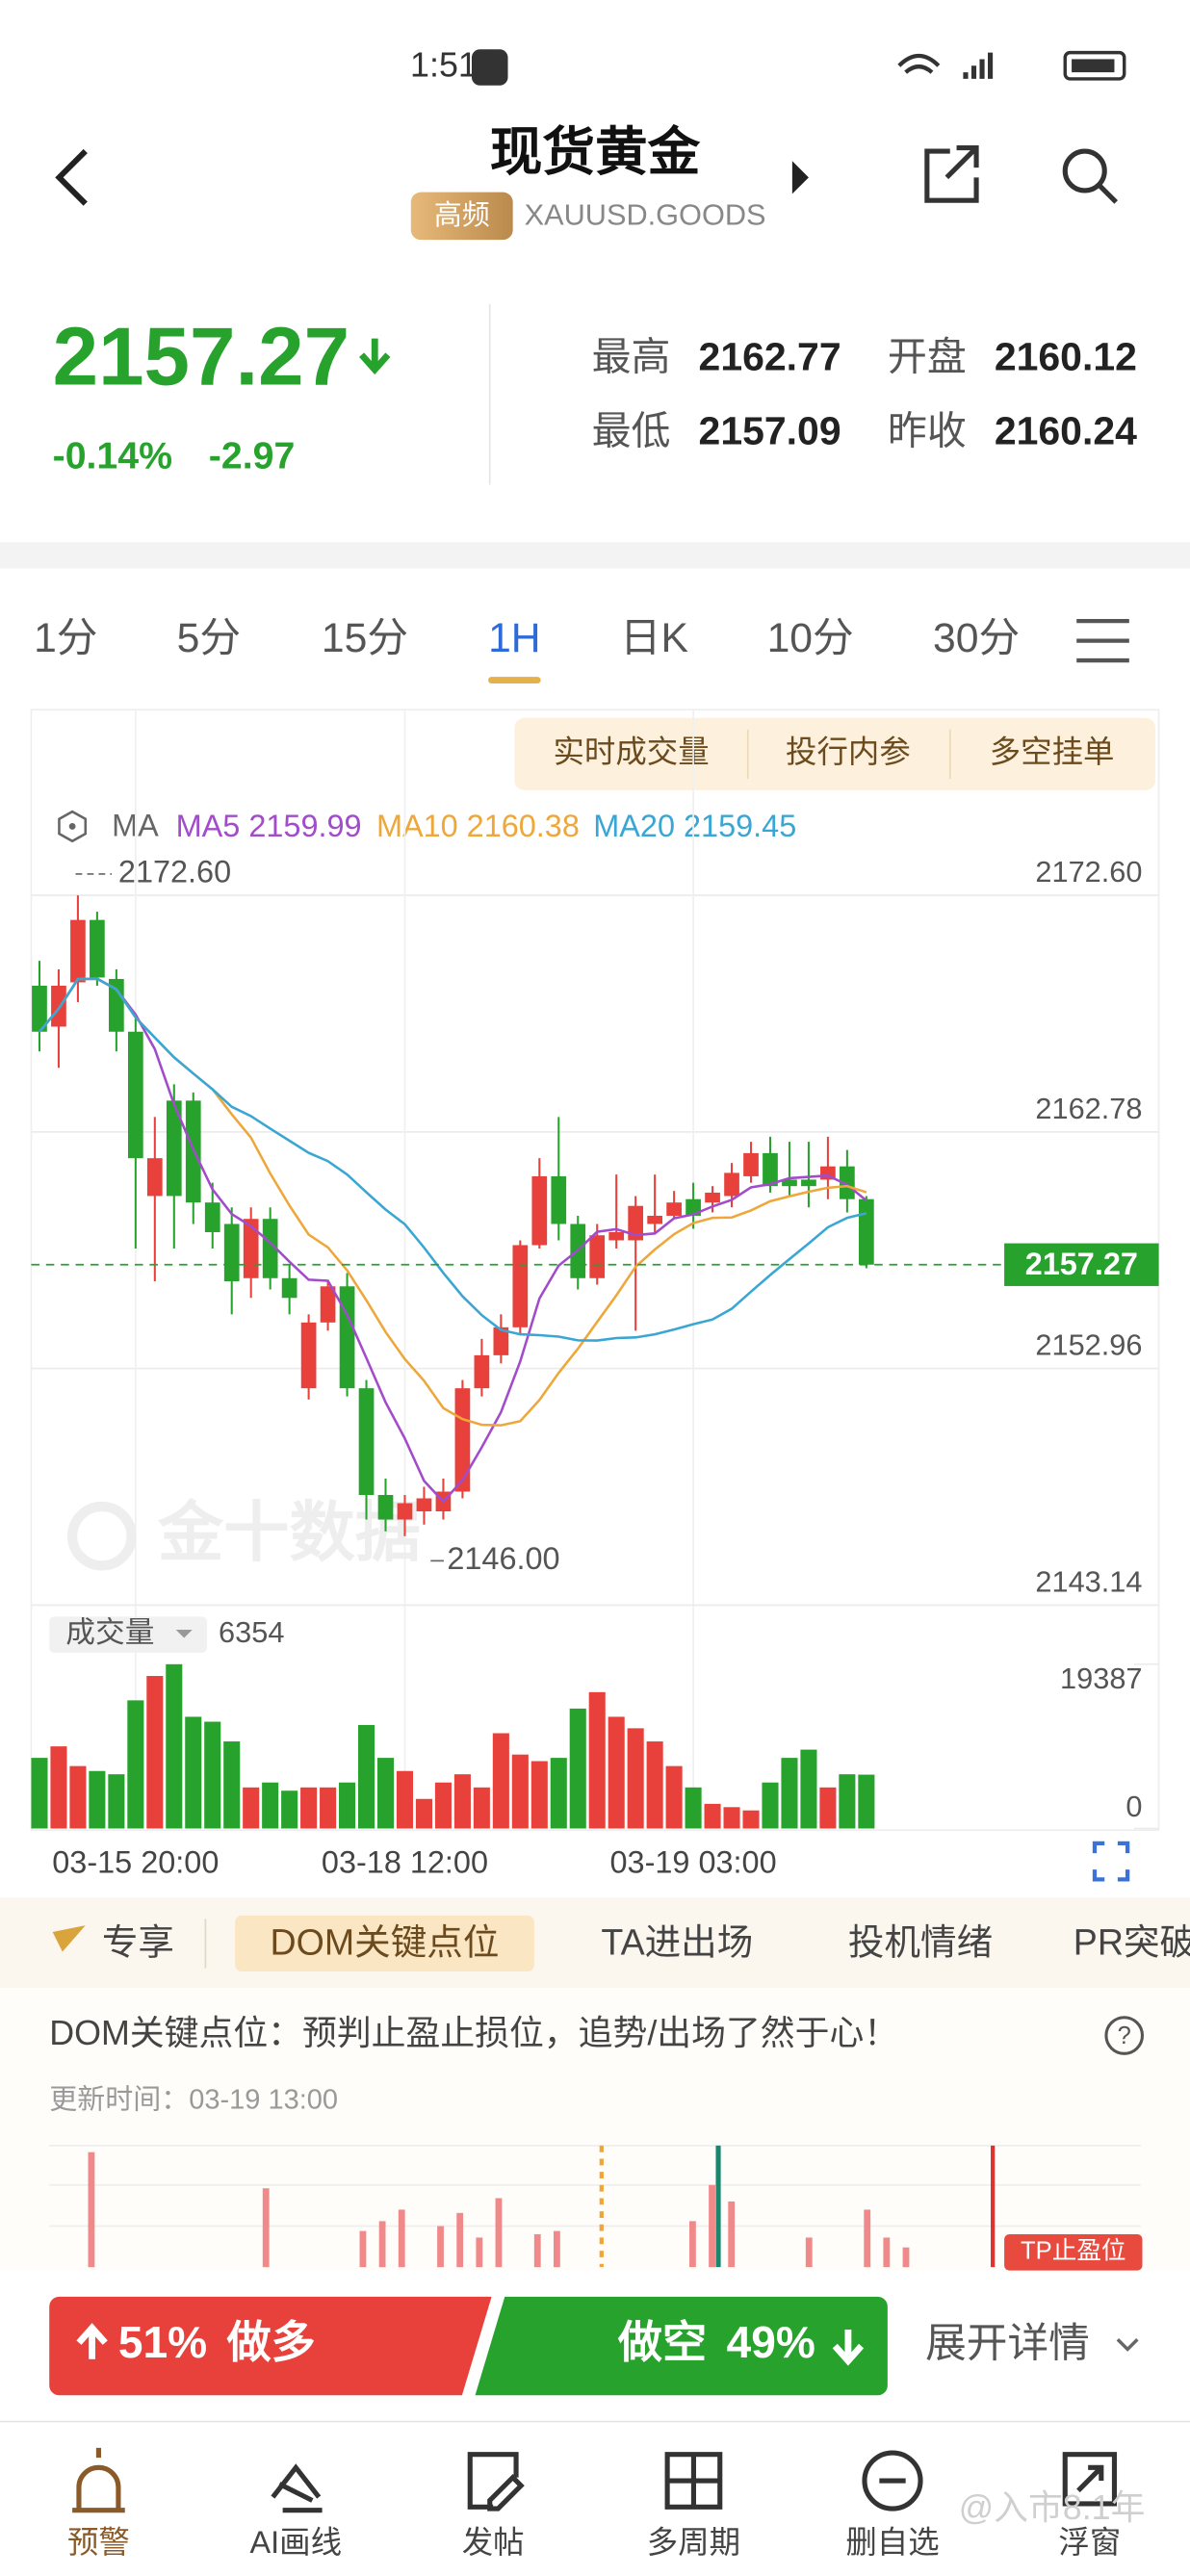 The width and height of the screenshot is (1190, 2576). I want to click on nav-label: 预警, so click(99, 2542).